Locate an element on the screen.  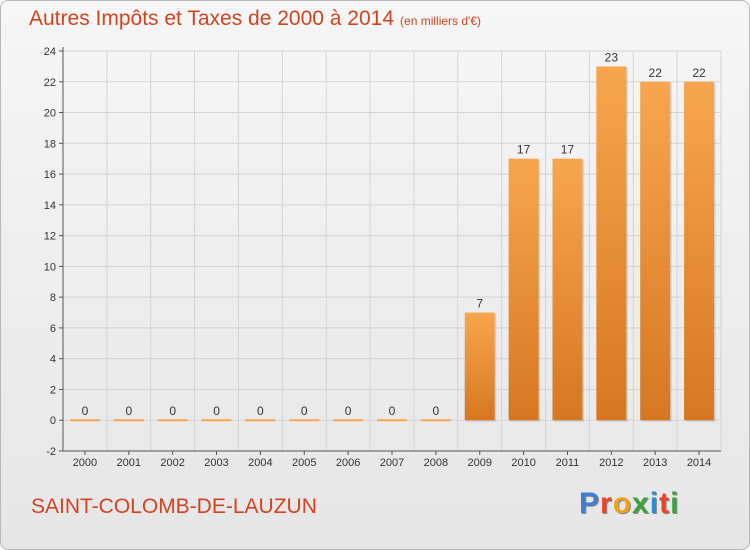
y-tick-label: 6 is located at coordinates (53, 329).